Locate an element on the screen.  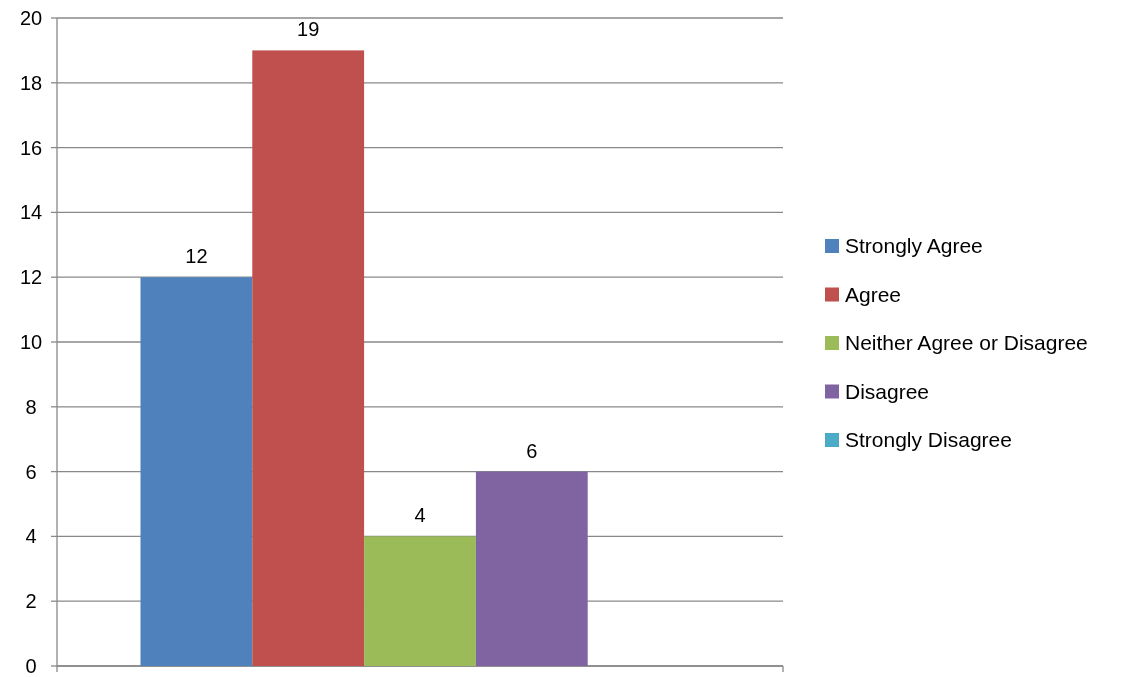
y-tick-label: 2 is located at coordinates (31, 601).